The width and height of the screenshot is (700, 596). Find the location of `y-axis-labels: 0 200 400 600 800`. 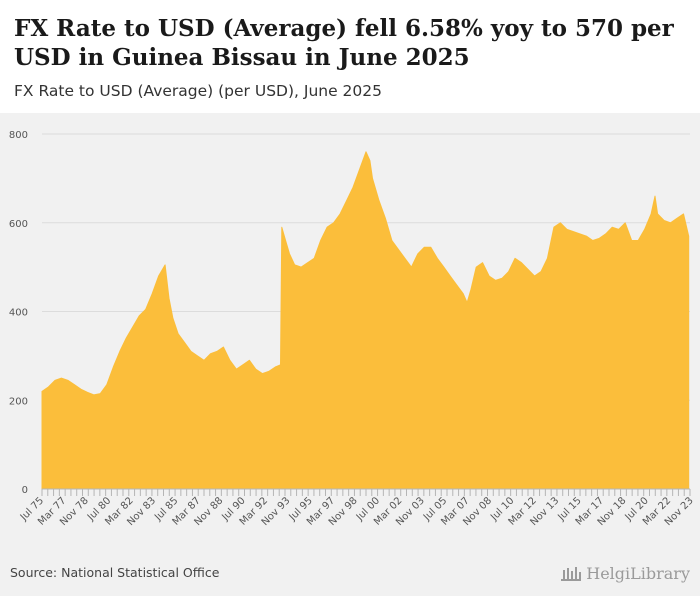

y-axis-labels: 0 200 400 600 800 is located at coordinates (18, 313).